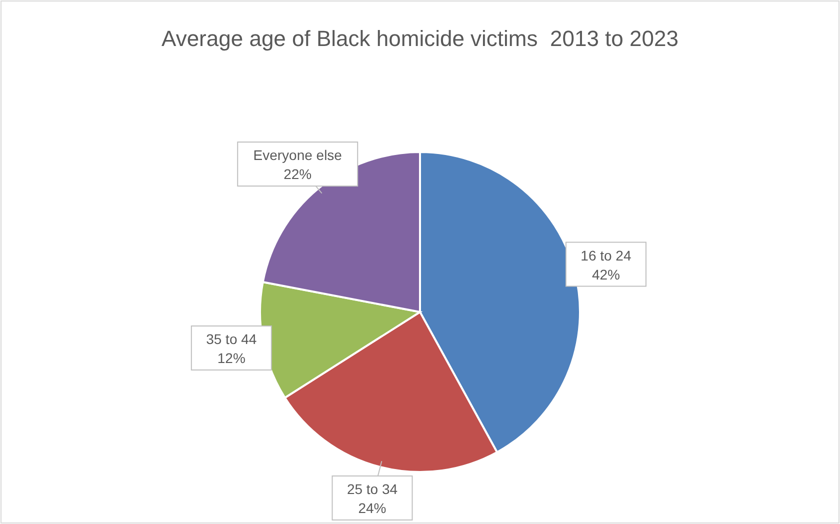  I want to click on slice-label: 25 to 34, so click(372, 488).